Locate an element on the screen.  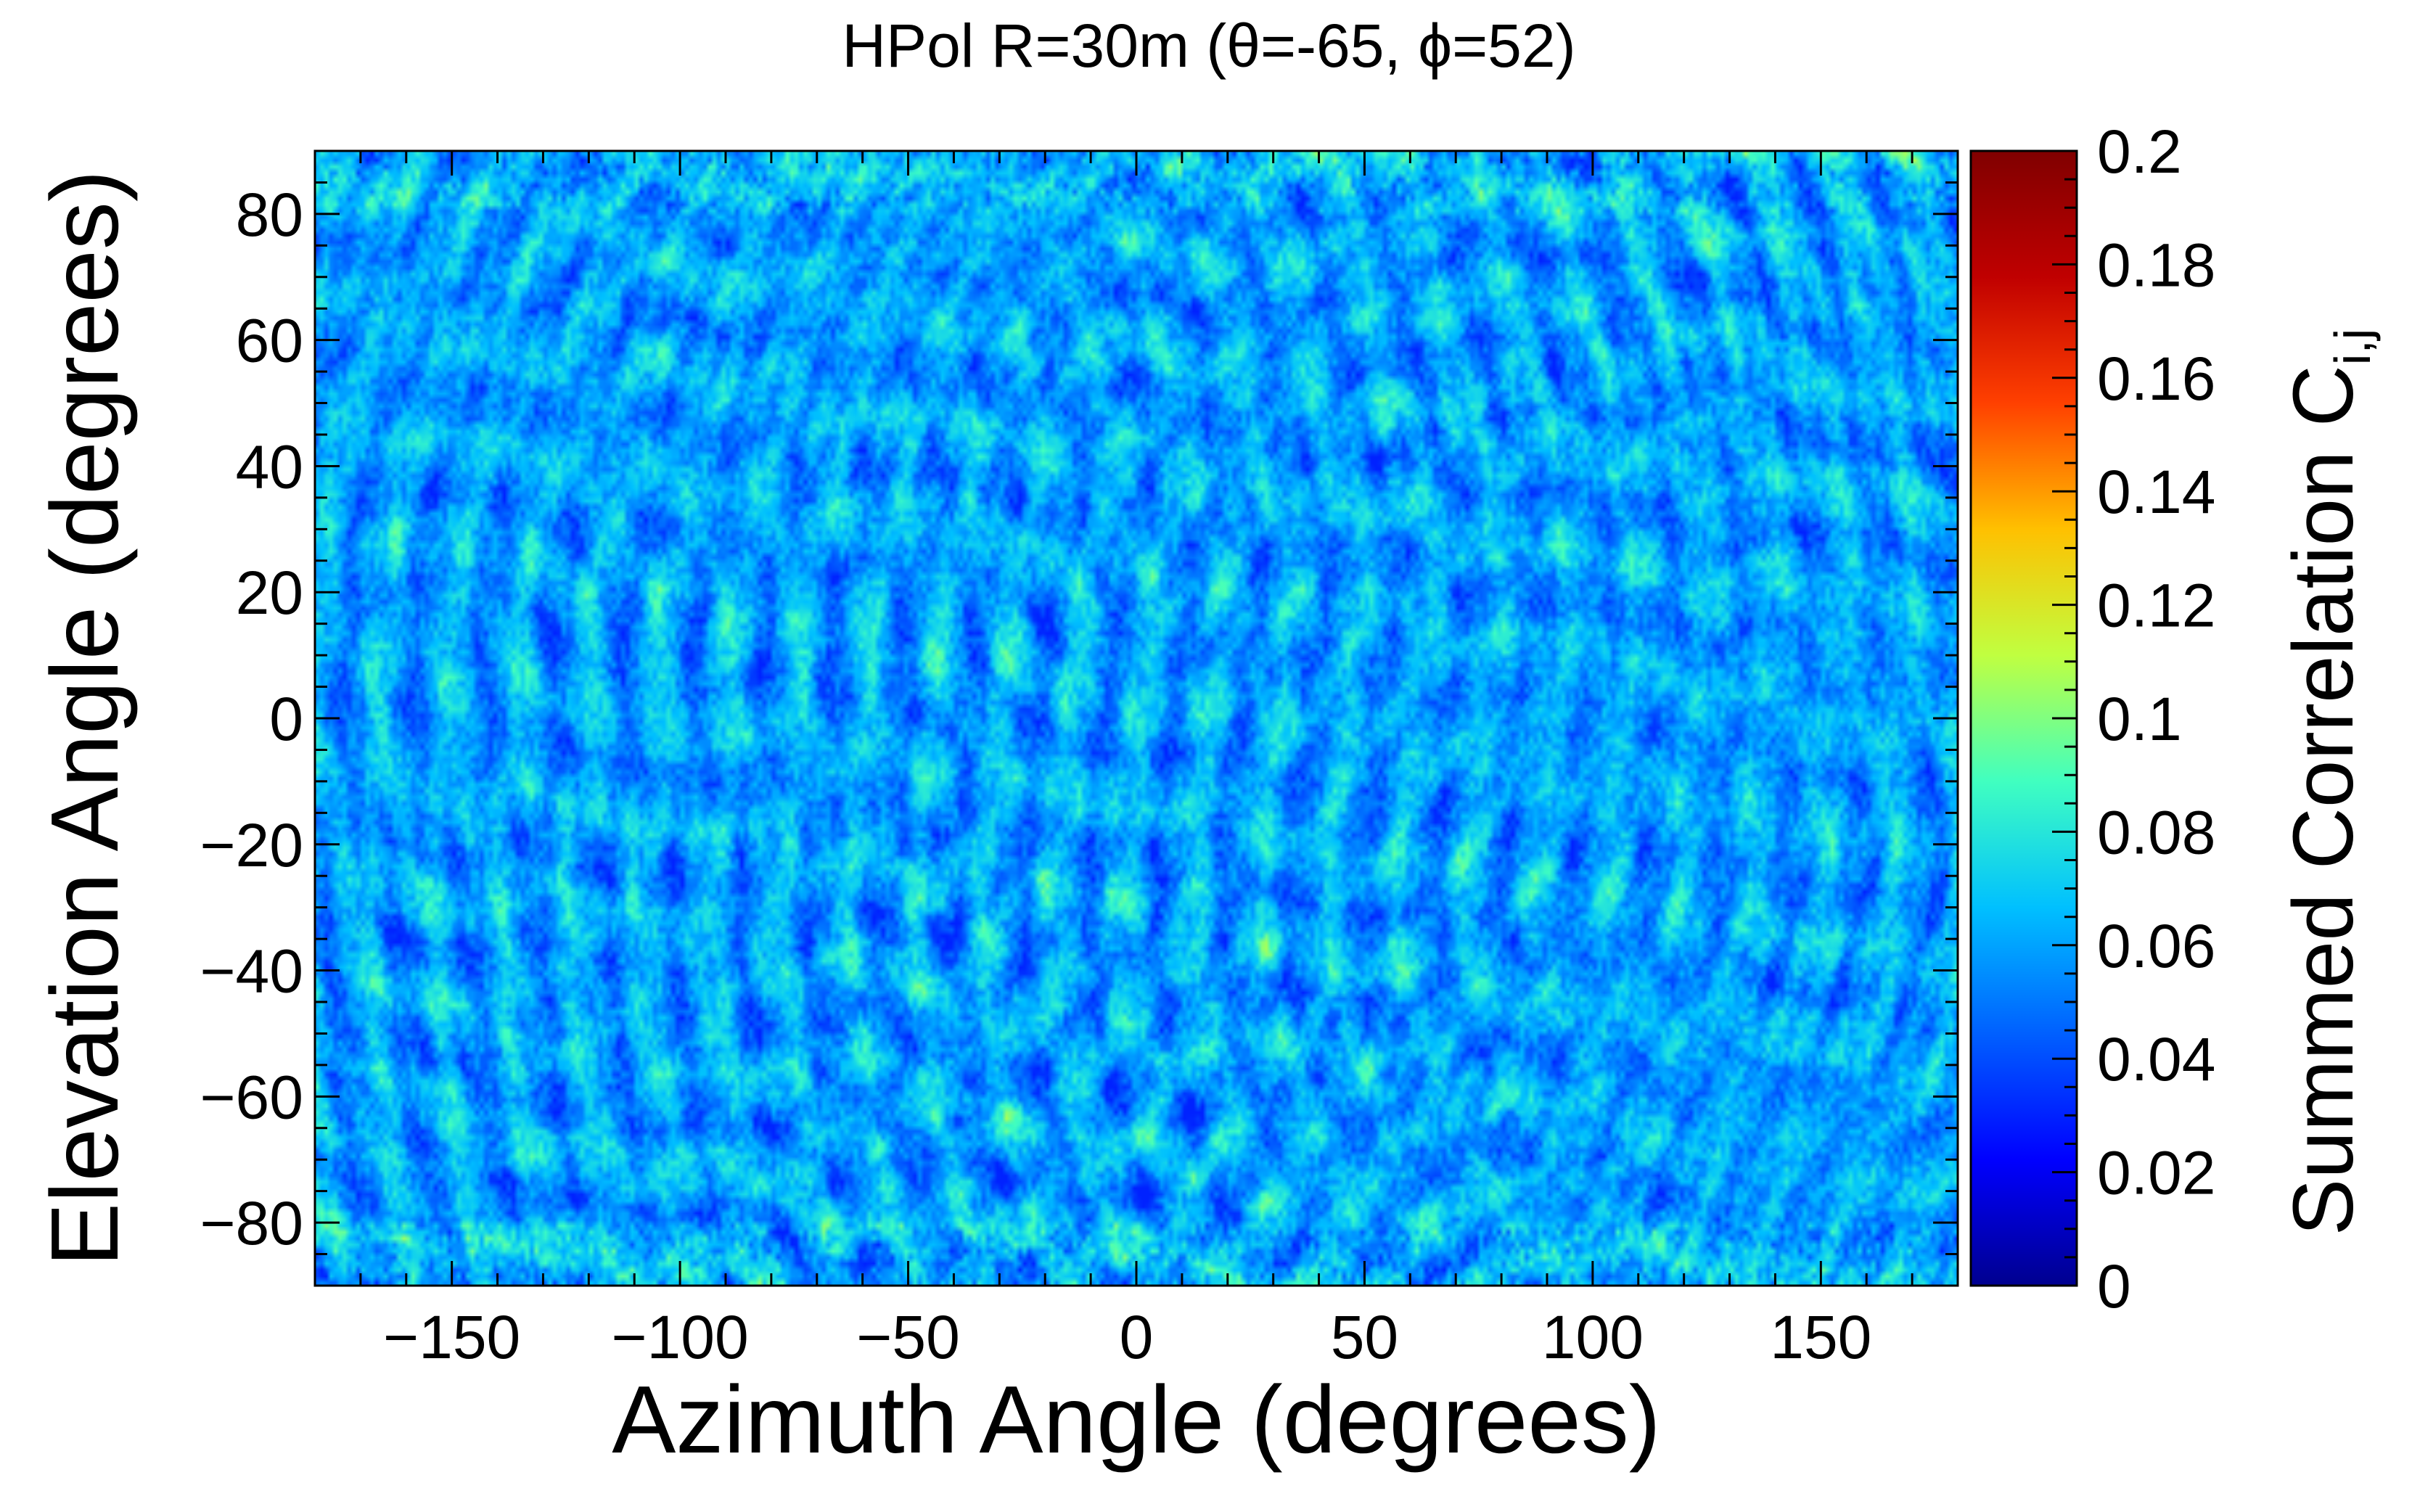
color-bar-tick-label: 0.1 is located at coordinates (2139, 719).